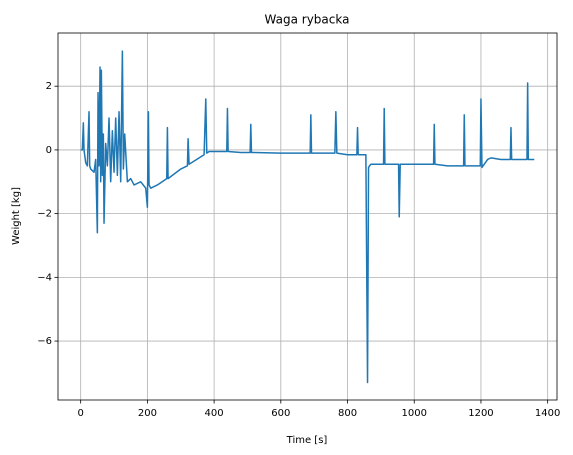  I want to click on x-tick-label: 200, so click(147, 413).